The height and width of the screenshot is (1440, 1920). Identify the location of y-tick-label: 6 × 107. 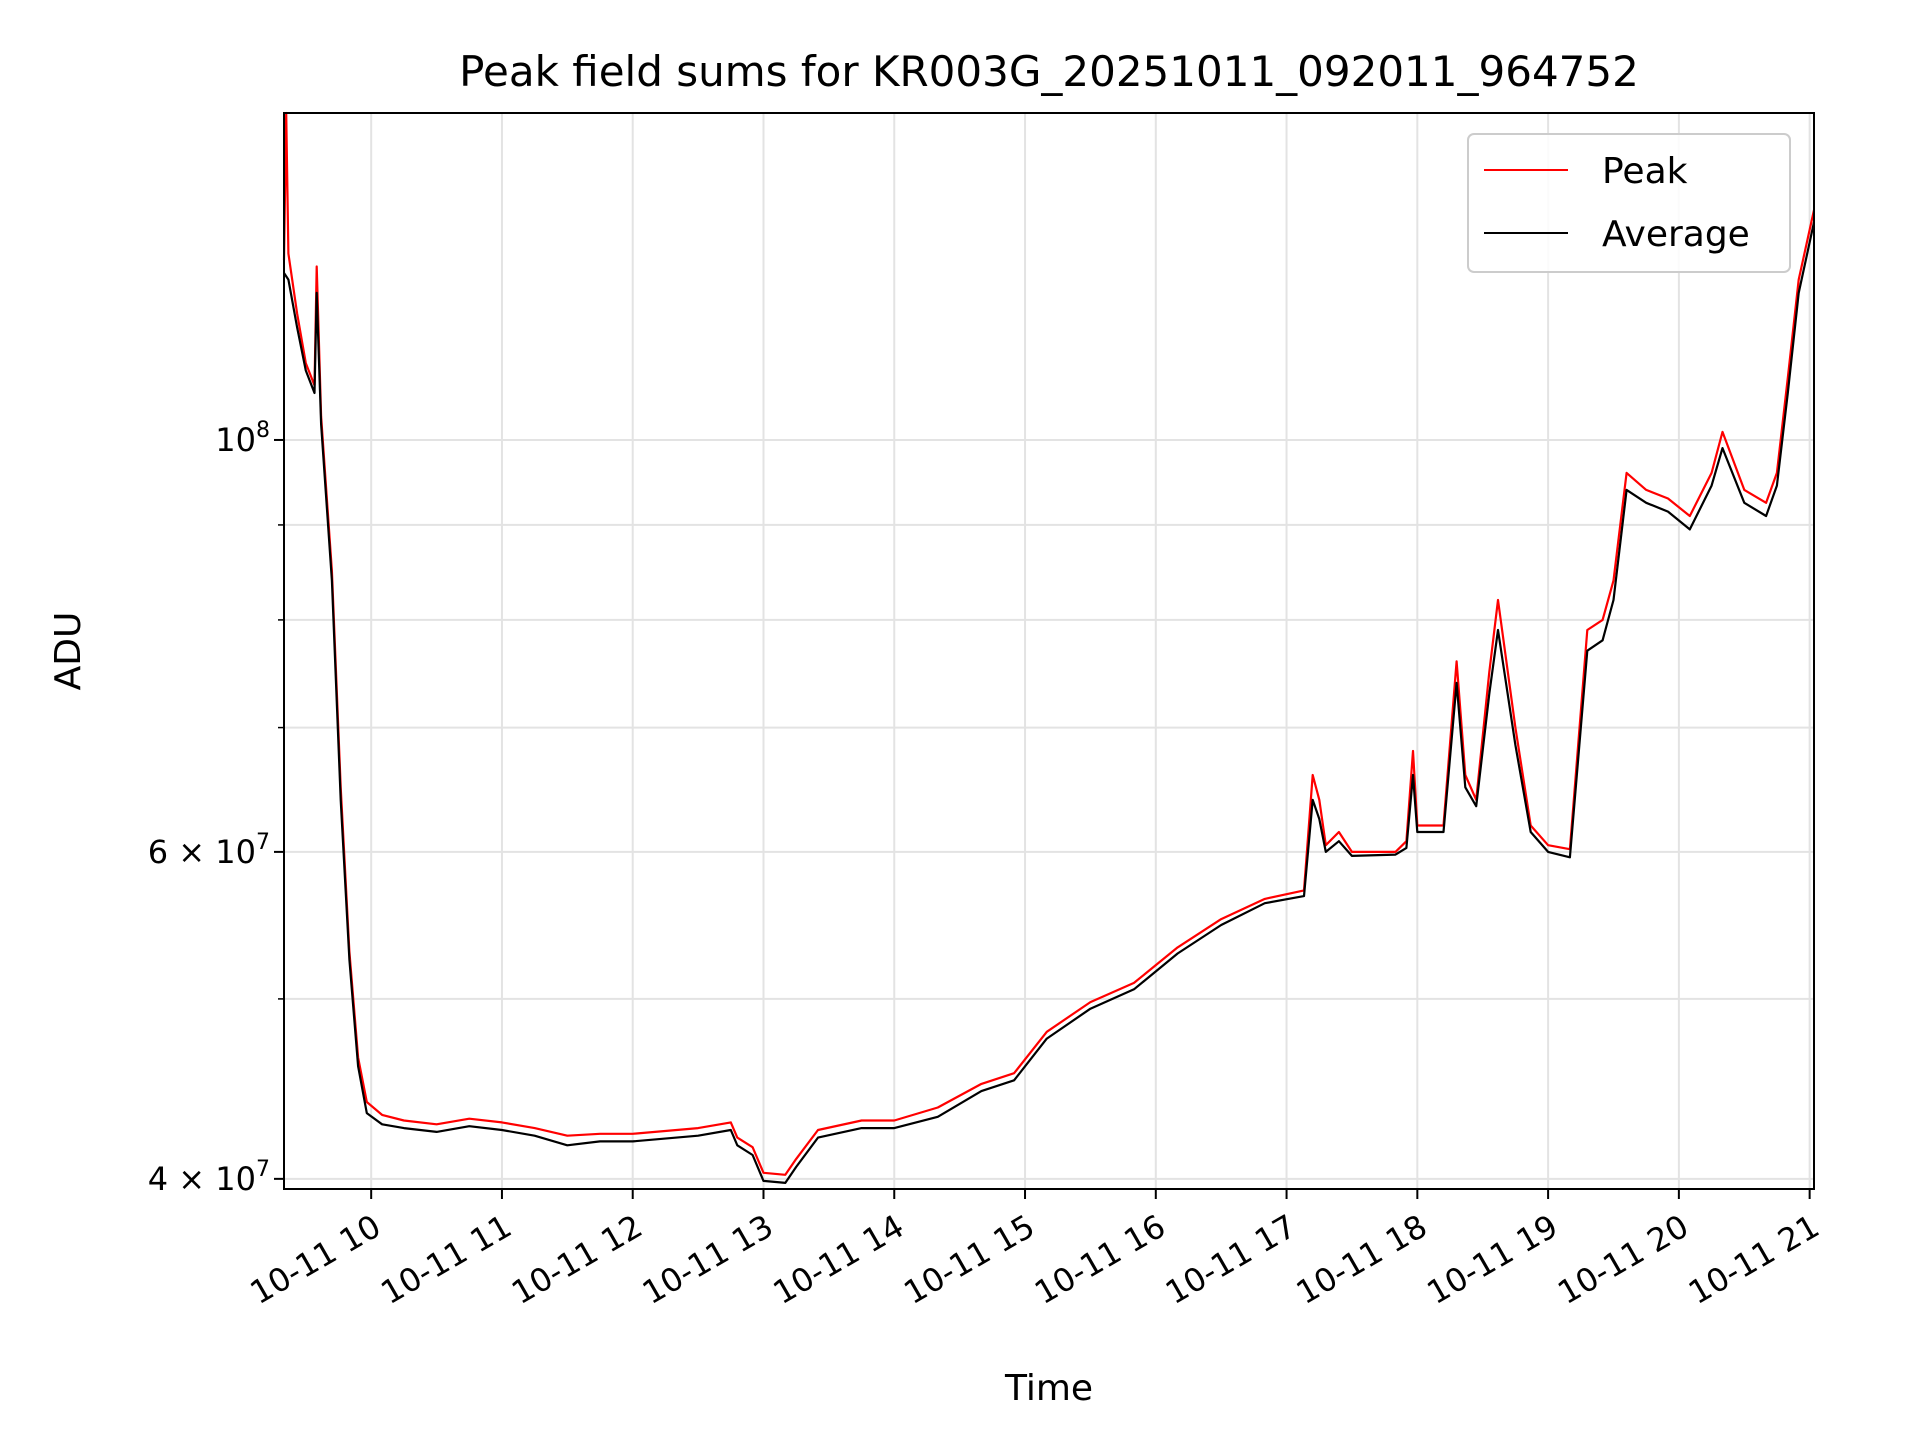
(209, 850).